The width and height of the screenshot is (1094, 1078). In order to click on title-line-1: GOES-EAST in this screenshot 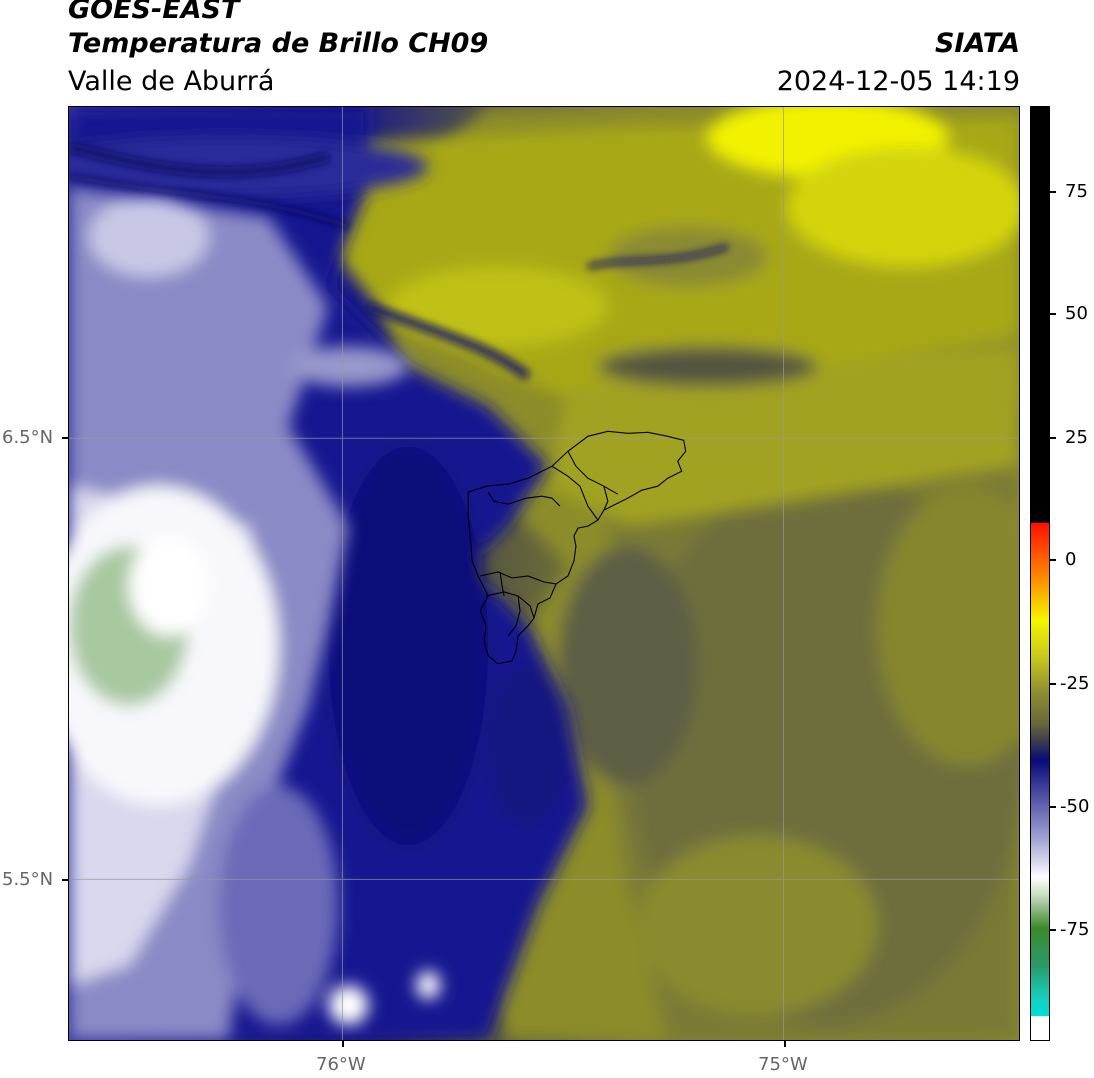, I will do `click(154, 12)`.